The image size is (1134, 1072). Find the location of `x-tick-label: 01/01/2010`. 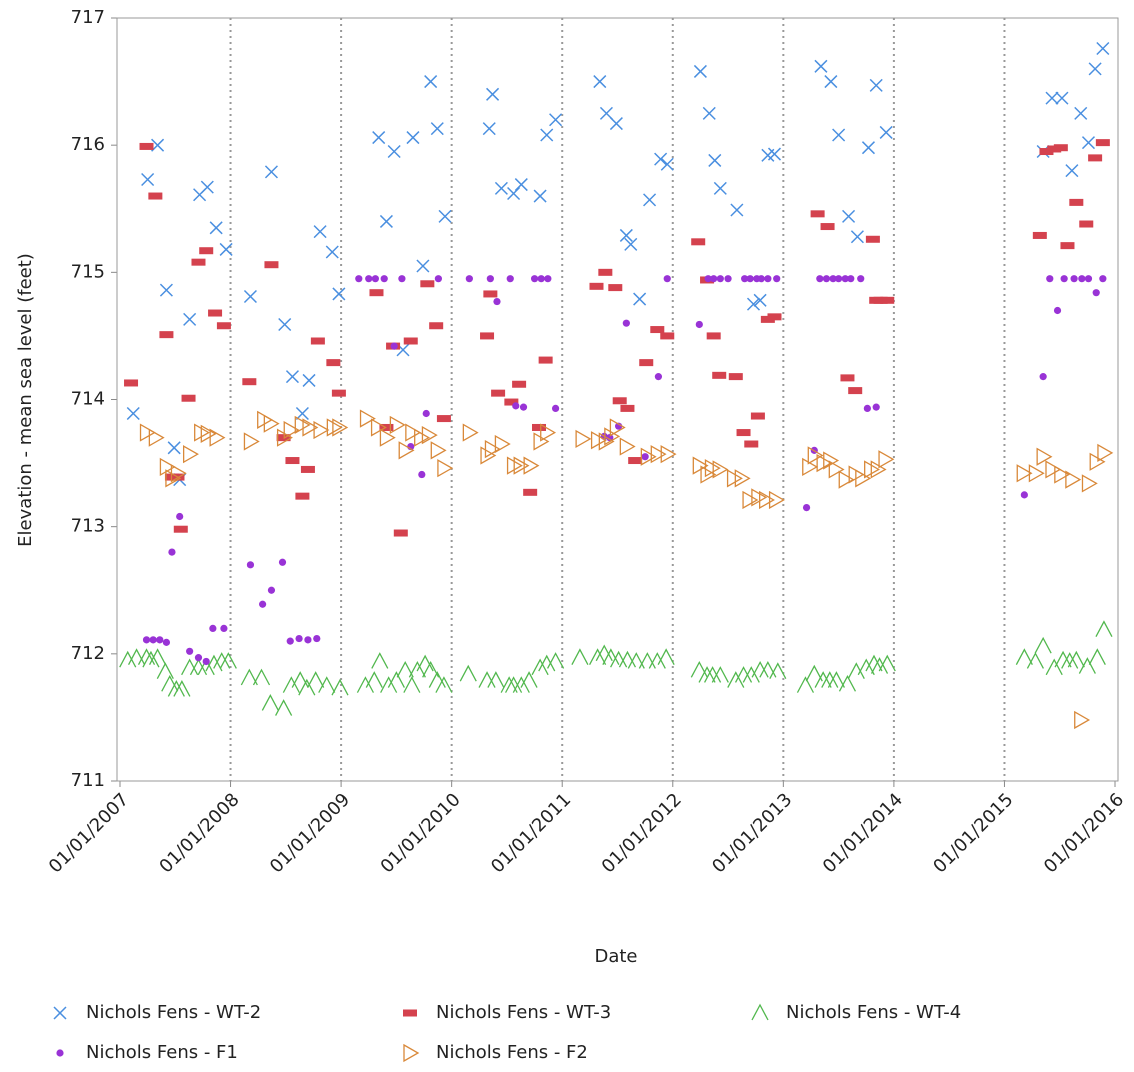

x-tick-label: 01/01/2010 is located at coordinates (421, 833).